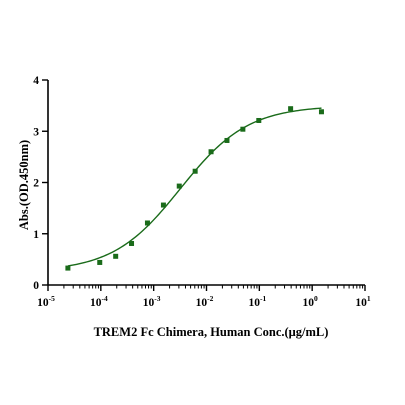 This screenshot has height=405, width=405. What do you see at coordinates (24, 185) in the screenshot?
I see `y-axis-title: Abs.(OD.450nm)` at bounding box center [24, 185].